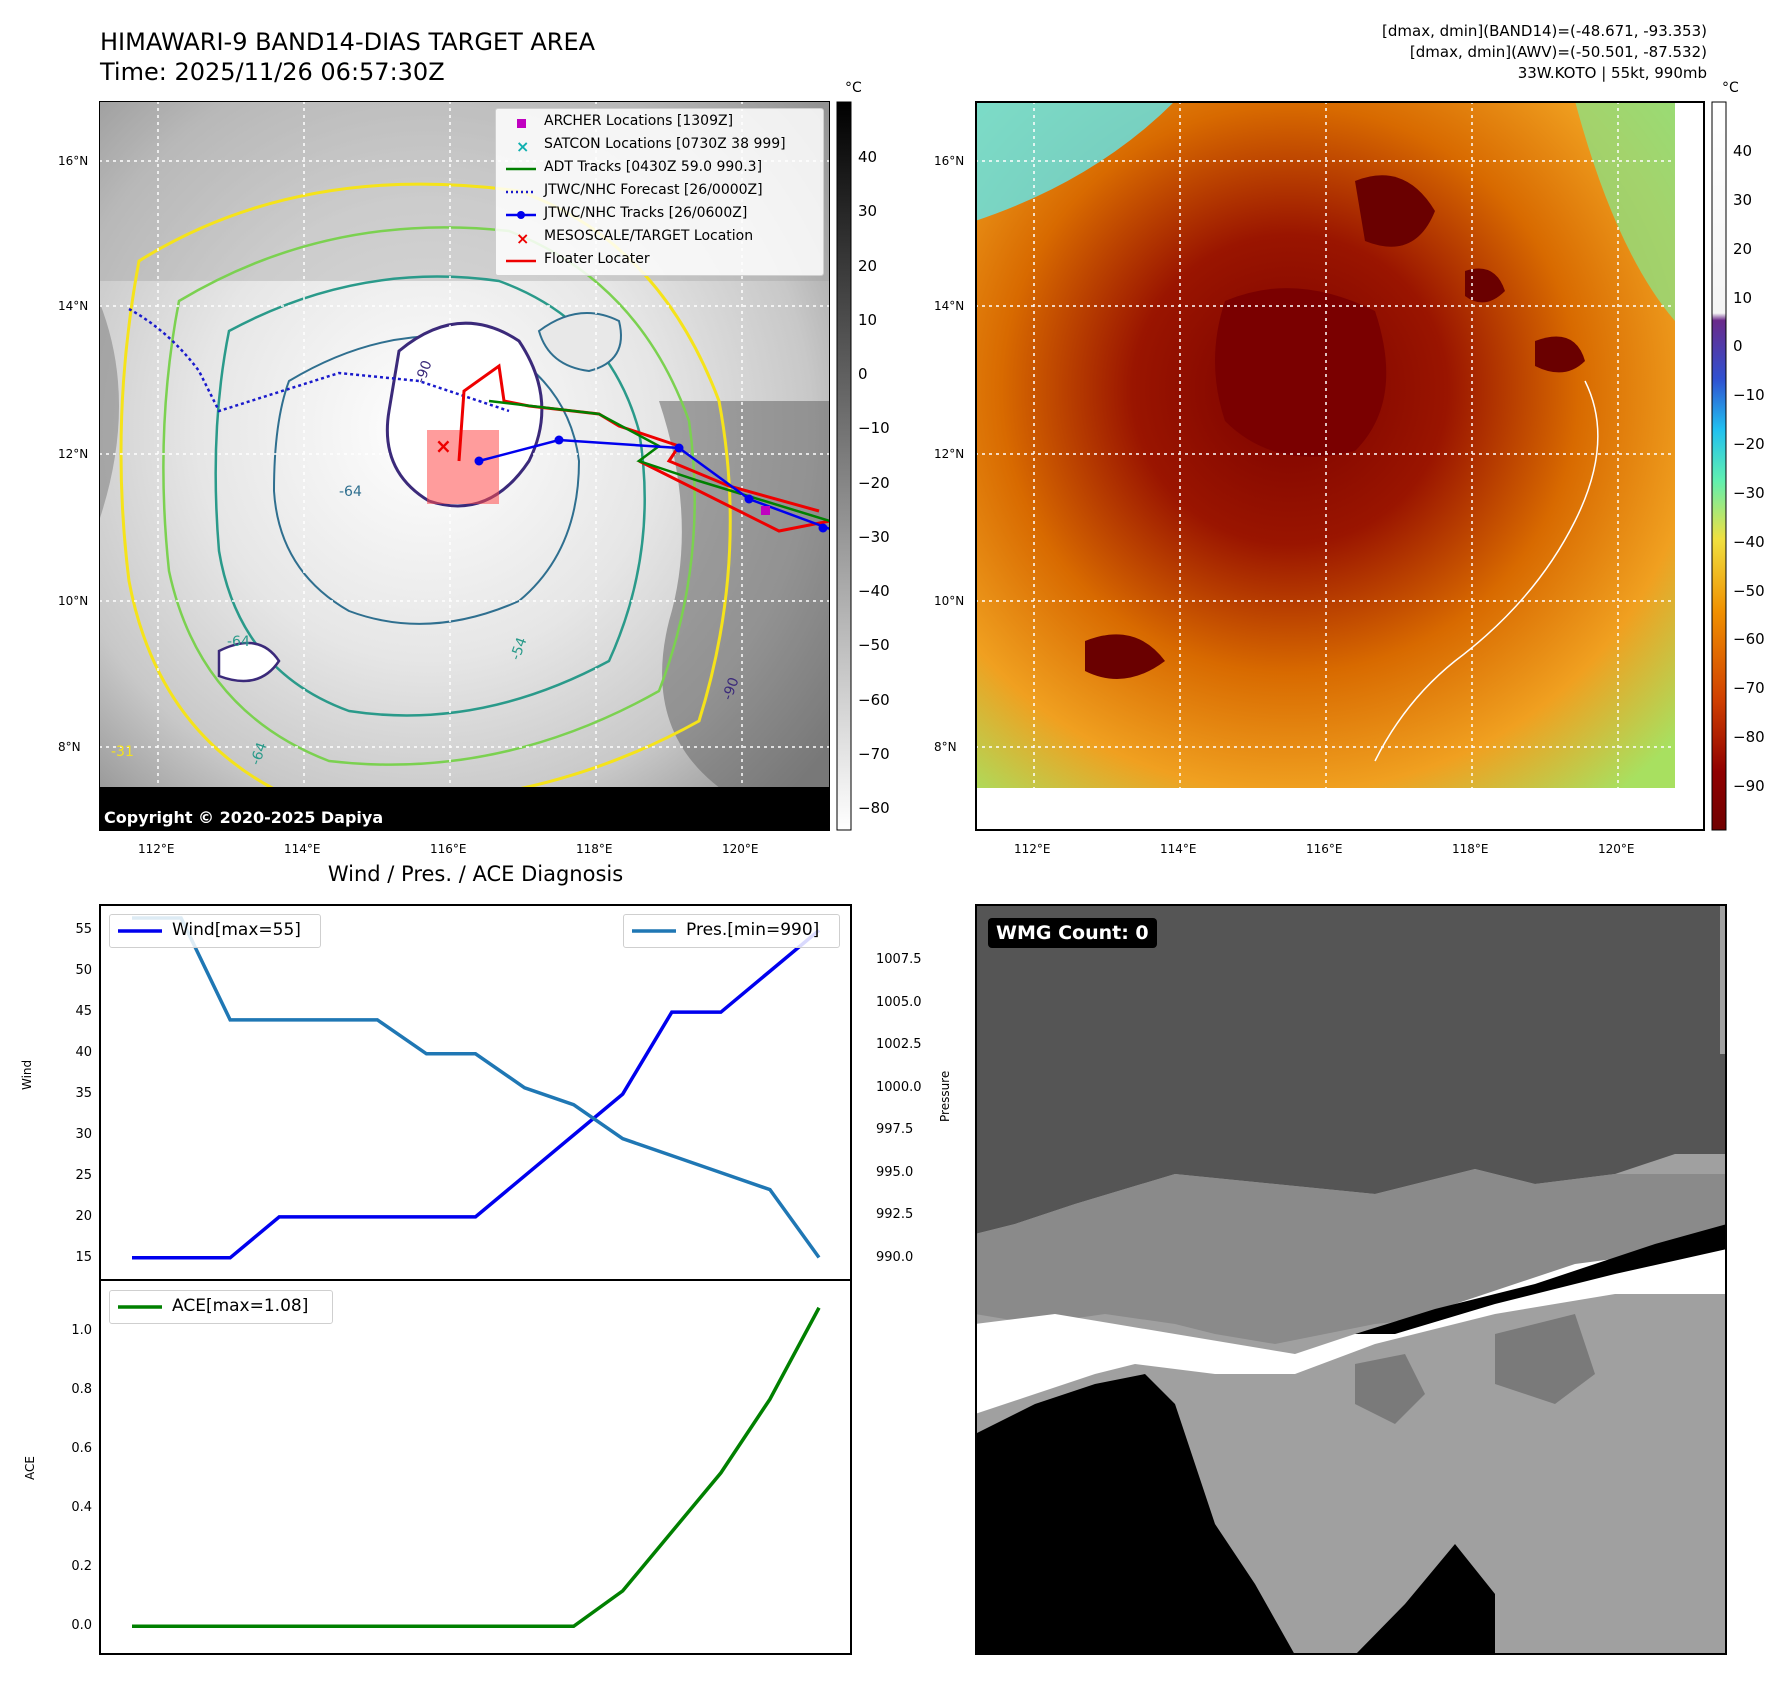  I want to click on wind-axis-label: Wind, so click(27, 1074).